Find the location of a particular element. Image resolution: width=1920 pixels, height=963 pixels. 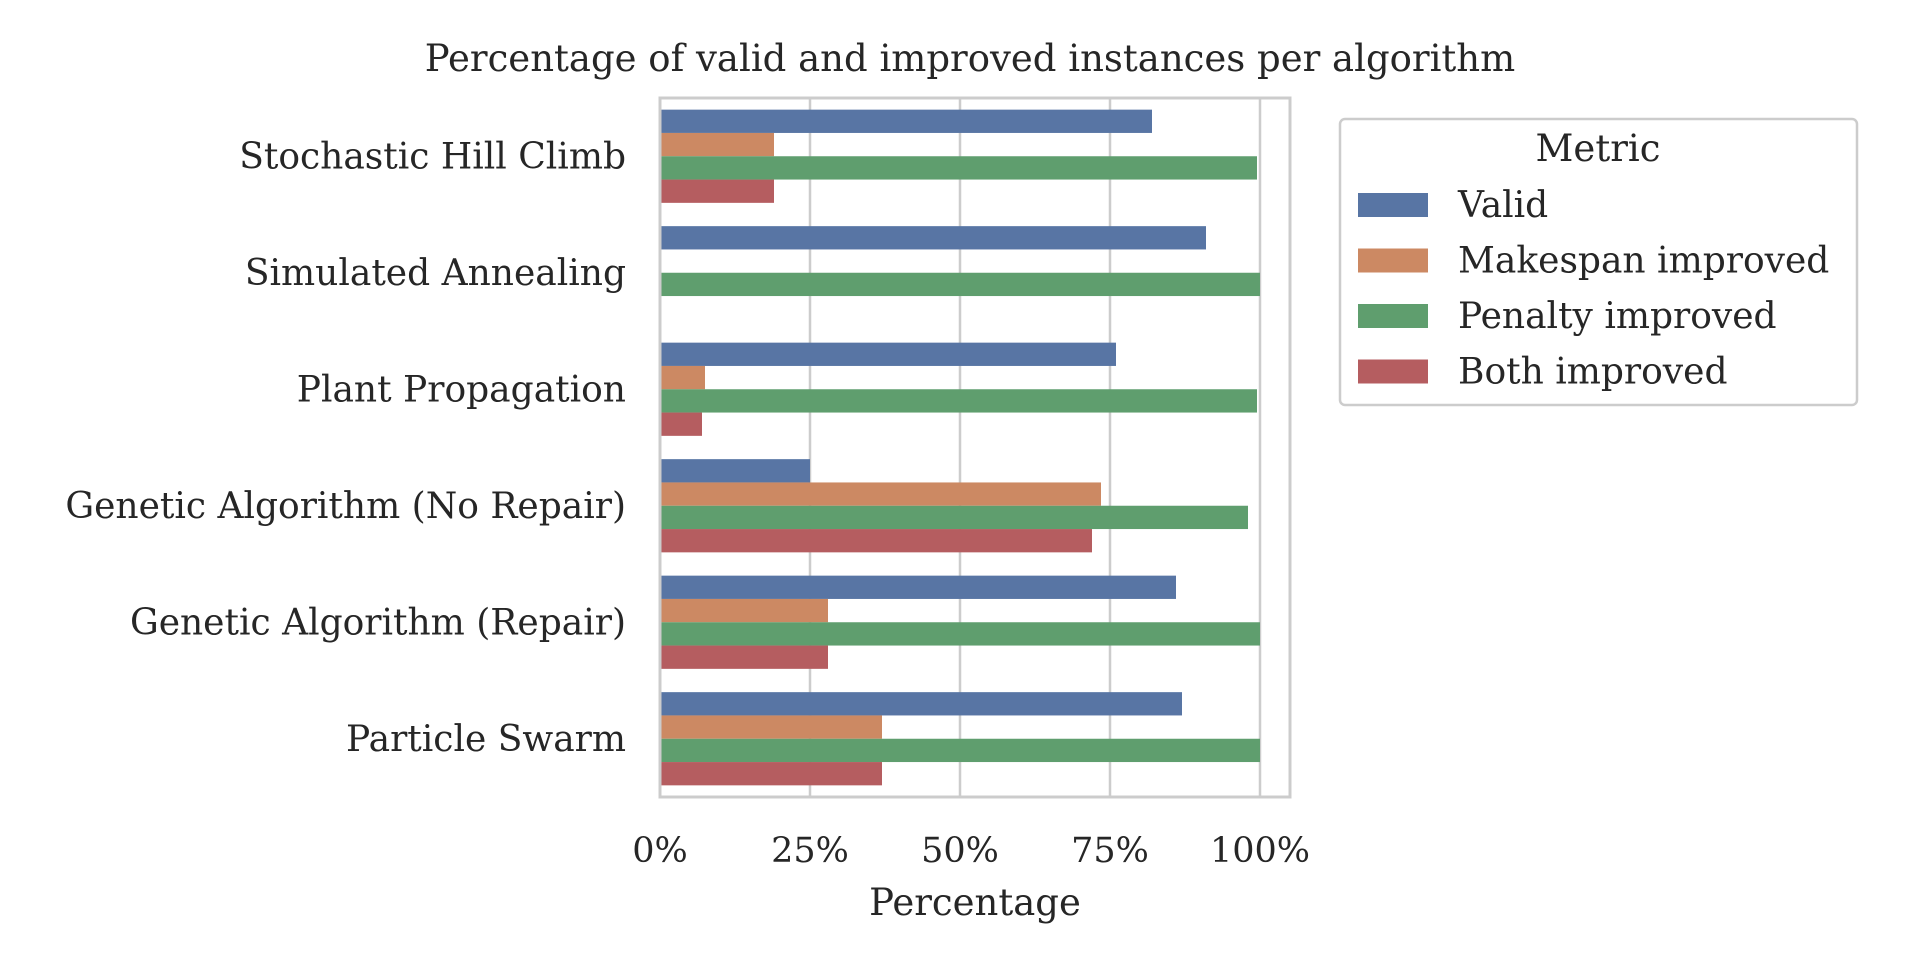

bar-both-improved-plant-propagation is located at coordinates (681, 424).